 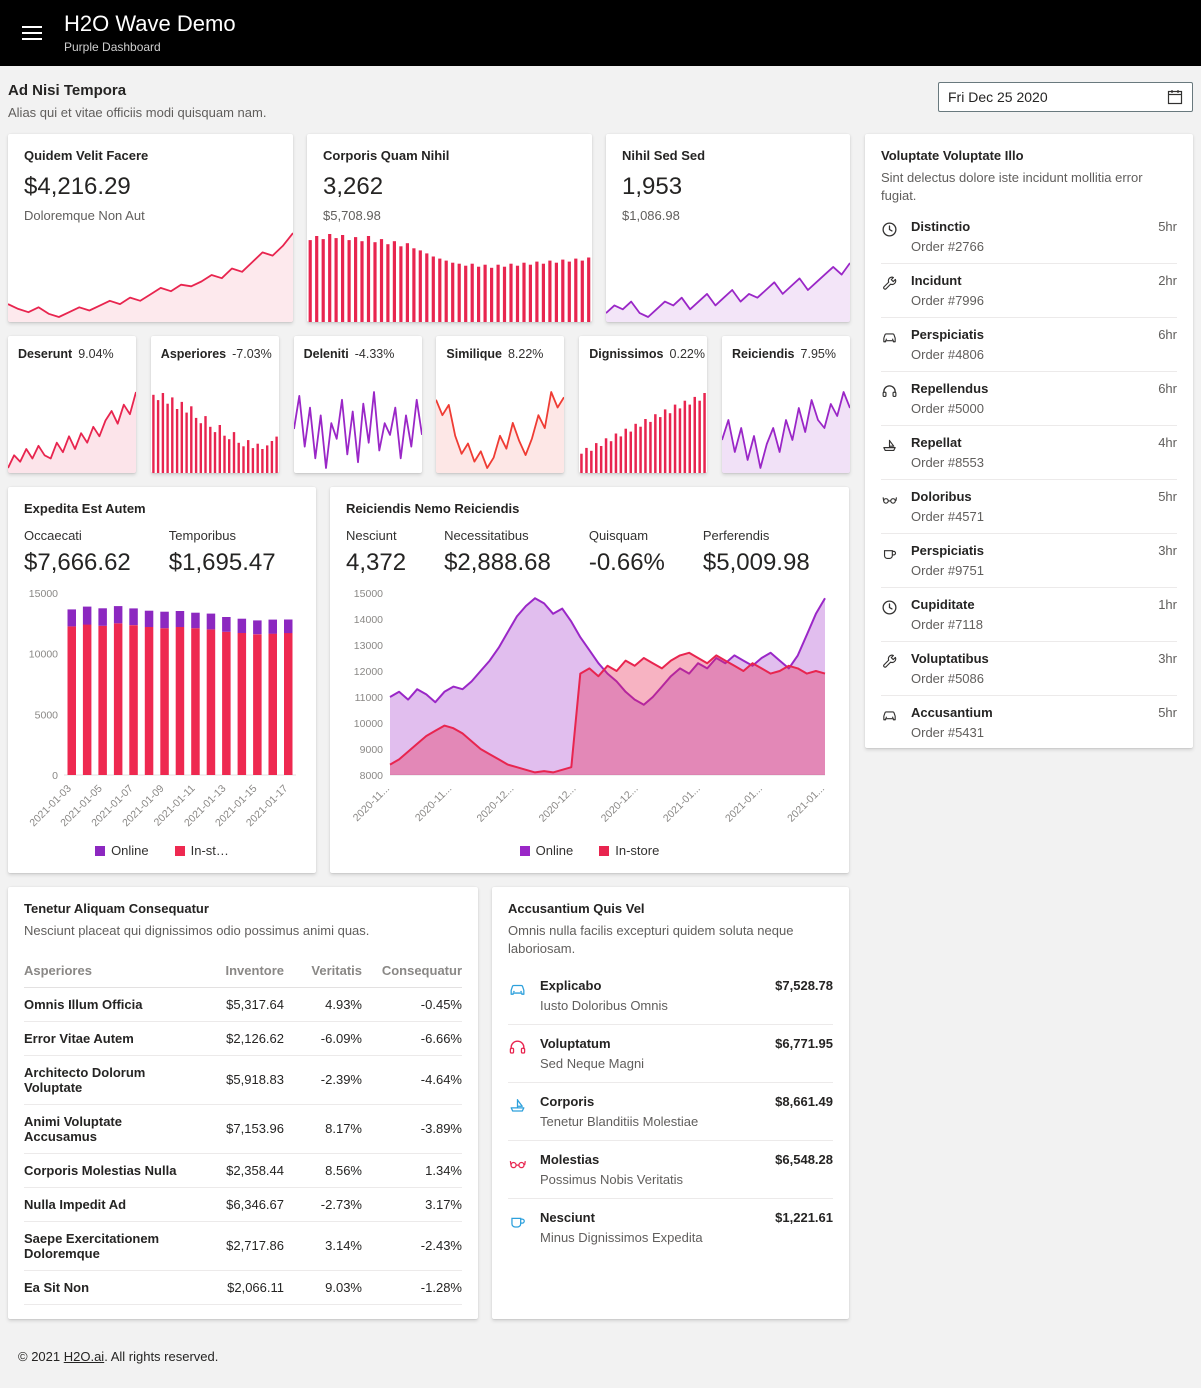 What do you see at coordinates (941, 497) in the screenshot?
I see `order-name: Doloribus` at bounding box center [941, 497].